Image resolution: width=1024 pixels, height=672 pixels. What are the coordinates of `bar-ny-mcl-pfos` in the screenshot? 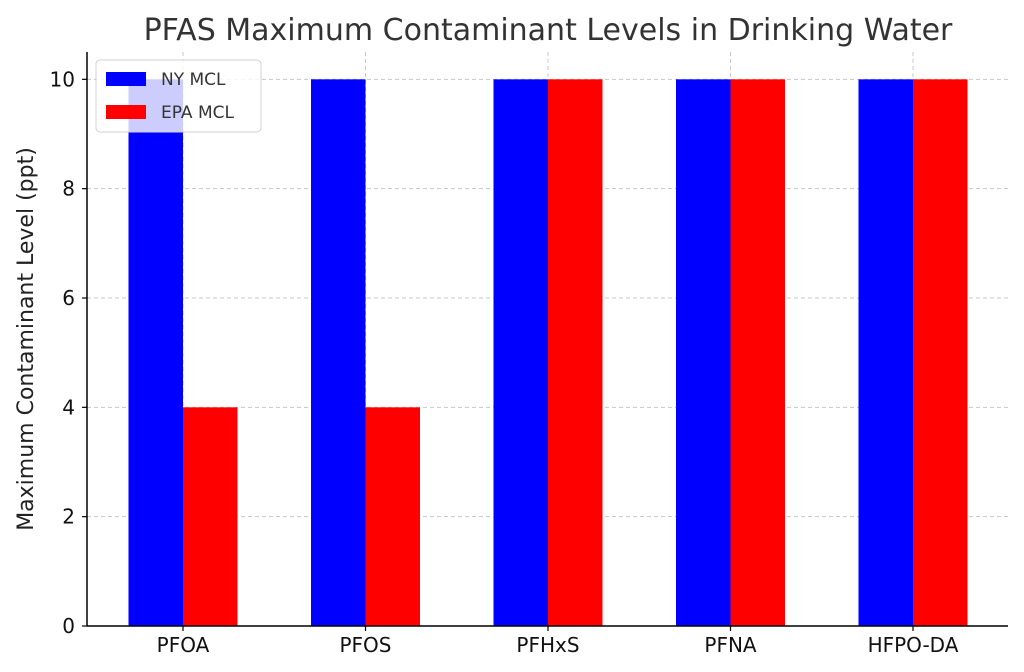 It's located at (338, 353).